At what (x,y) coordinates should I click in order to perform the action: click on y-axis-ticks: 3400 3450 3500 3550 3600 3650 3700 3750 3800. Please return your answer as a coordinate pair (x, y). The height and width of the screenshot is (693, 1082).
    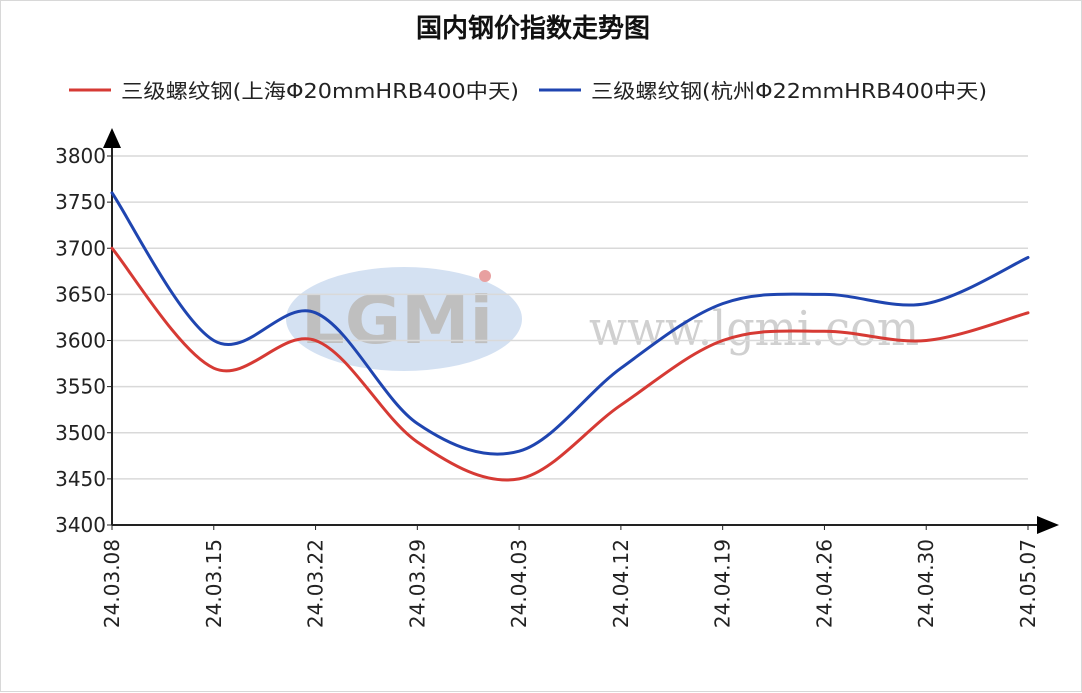
    Looking at the image, I should click on (83, 340).